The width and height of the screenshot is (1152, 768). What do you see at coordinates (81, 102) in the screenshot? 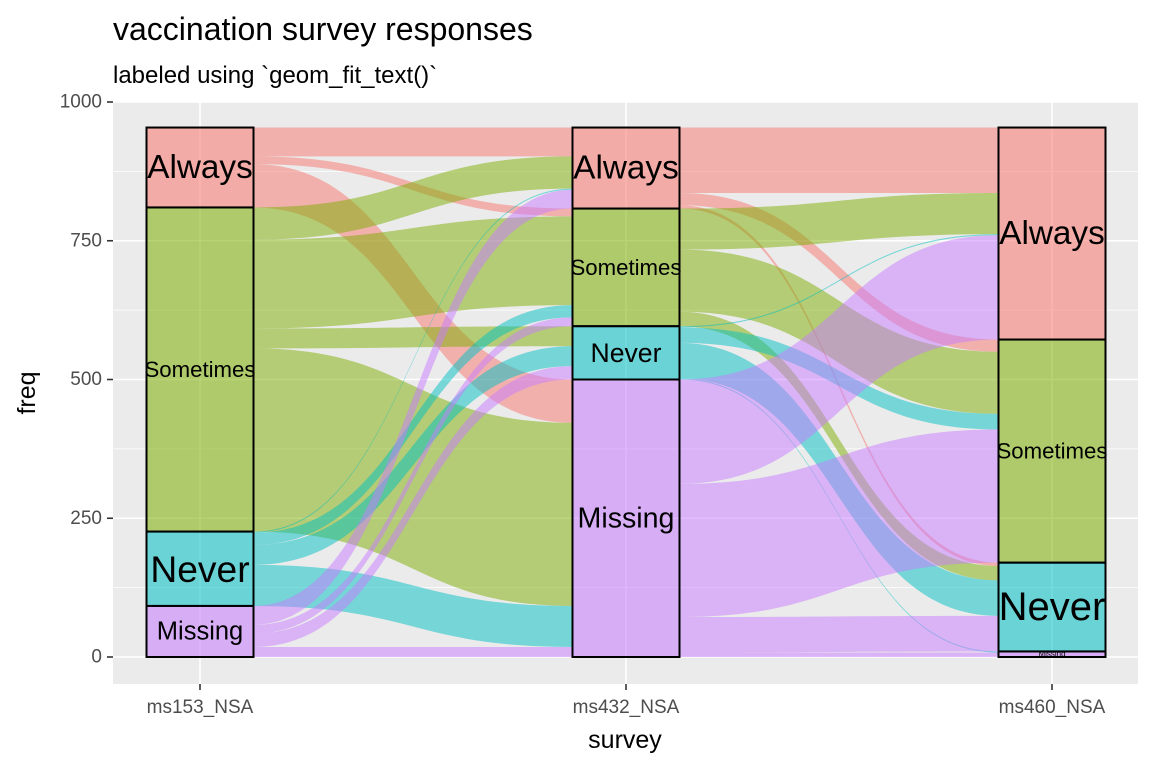
I see `y-tick-label: 1000` at bounding box center [81, 102].